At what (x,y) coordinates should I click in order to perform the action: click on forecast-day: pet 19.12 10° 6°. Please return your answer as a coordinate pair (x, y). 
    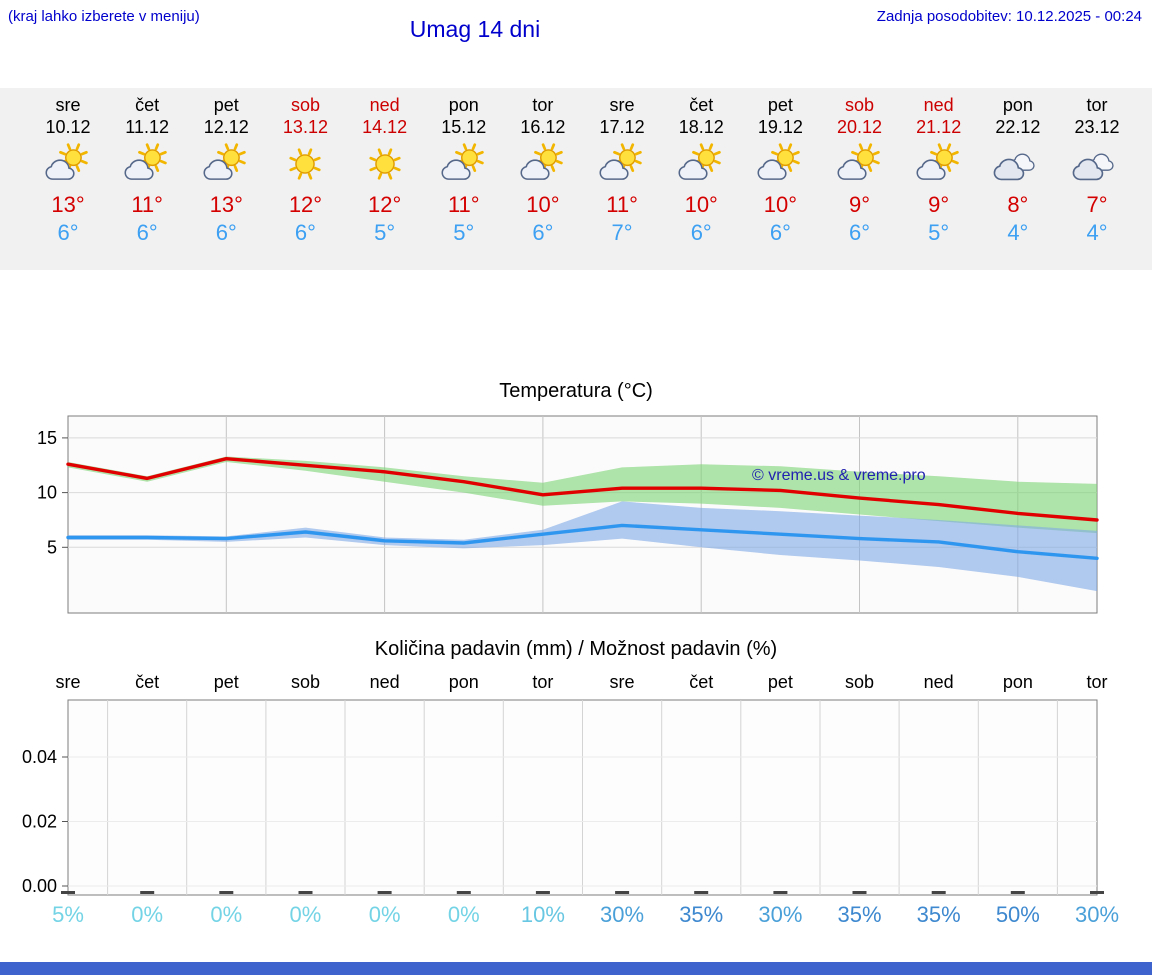
    Looking at the image, I should click on (780, 170).